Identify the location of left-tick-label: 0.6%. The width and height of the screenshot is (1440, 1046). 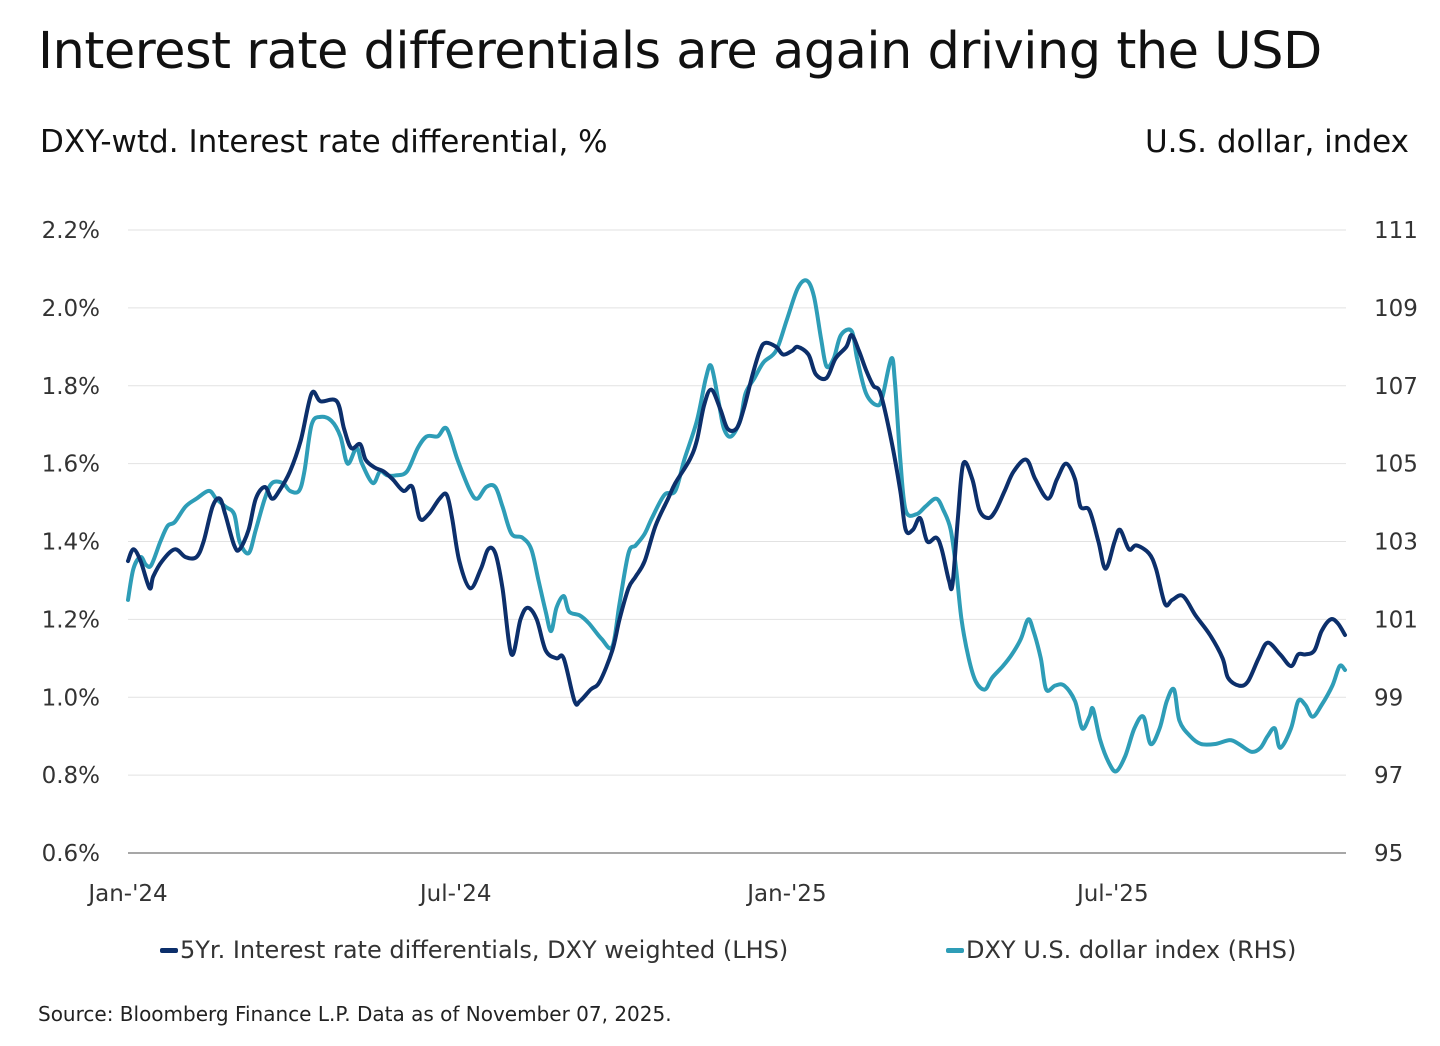
(71, 854).